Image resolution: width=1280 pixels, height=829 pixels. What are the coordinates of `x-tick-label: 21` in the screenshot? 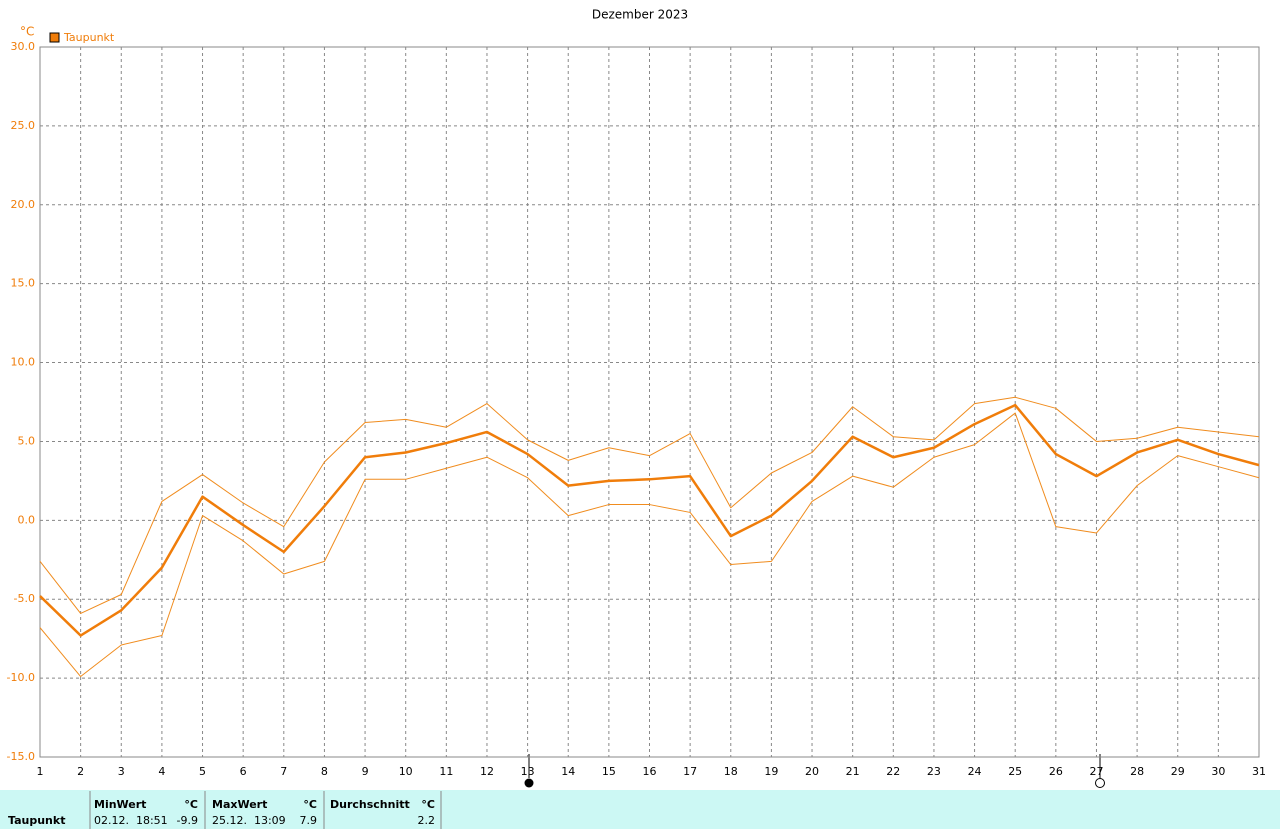 It's located at (853, 771).